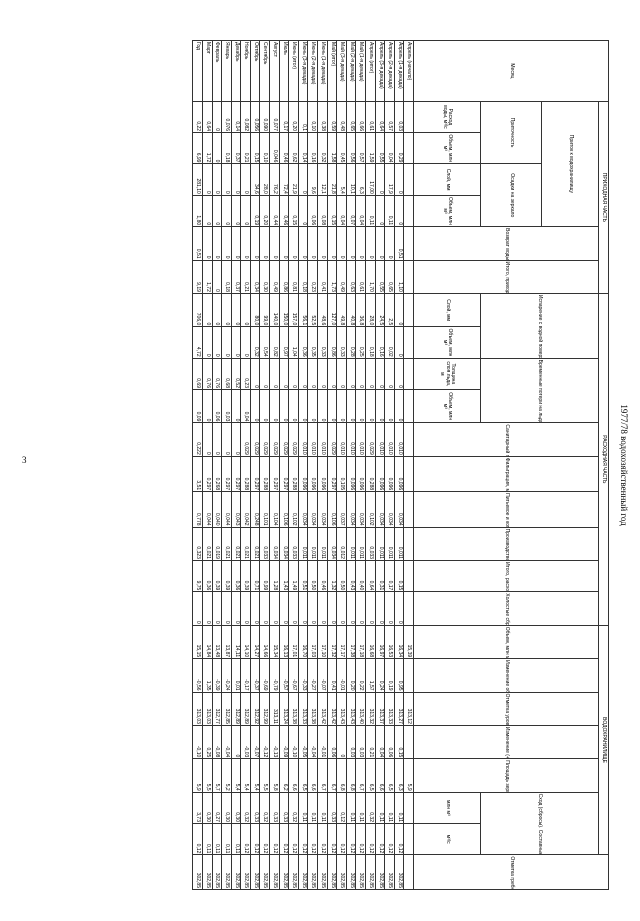 The height and width of the screenshot is (921, 640). Describe the element at coordinates (322, 211) in the screenshot. I see `value-cell: 0,08` at that location.